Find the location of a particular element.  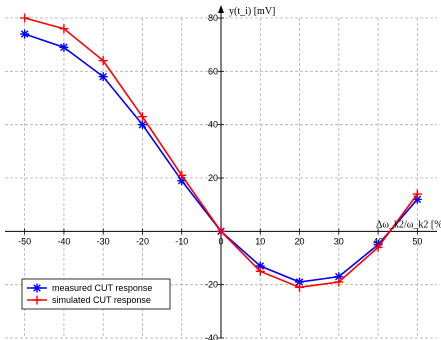

x-tick-label: -10 is located at coordinates (181, 241).